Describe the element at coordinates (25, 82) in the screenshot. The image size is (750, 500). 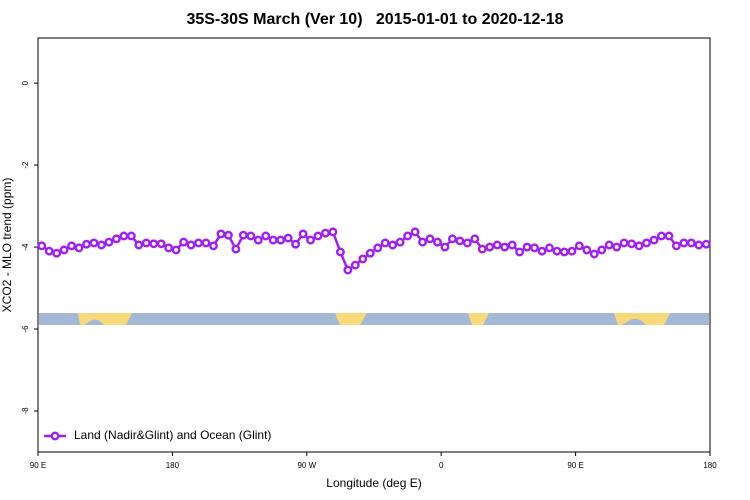
I see `y-tick-label: 0` at that location.